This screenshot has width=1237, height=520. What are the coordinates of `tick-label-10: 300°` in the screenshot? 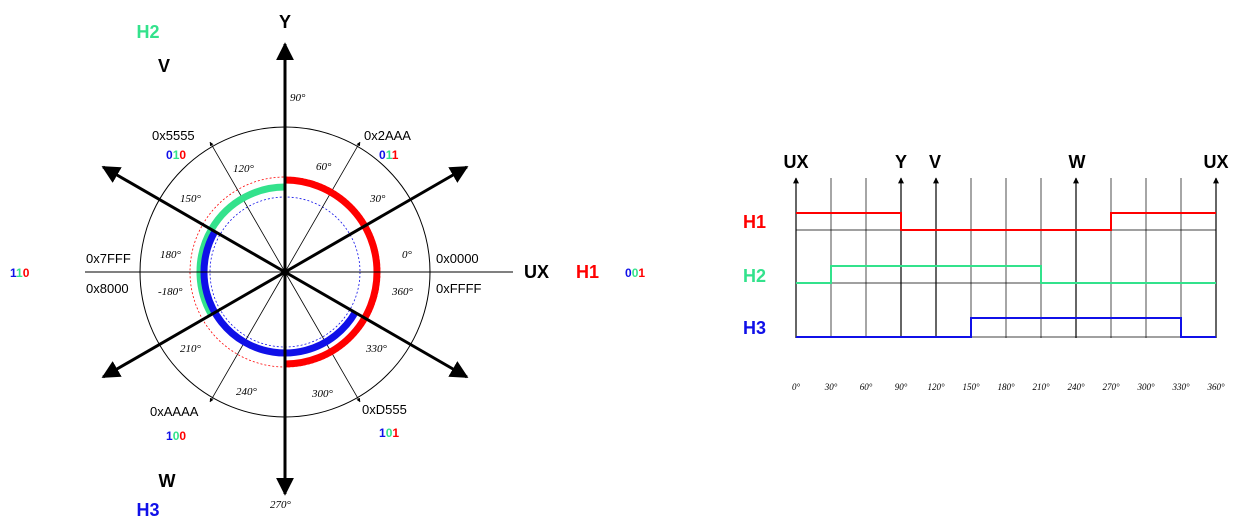 It's located at (1145, 387).